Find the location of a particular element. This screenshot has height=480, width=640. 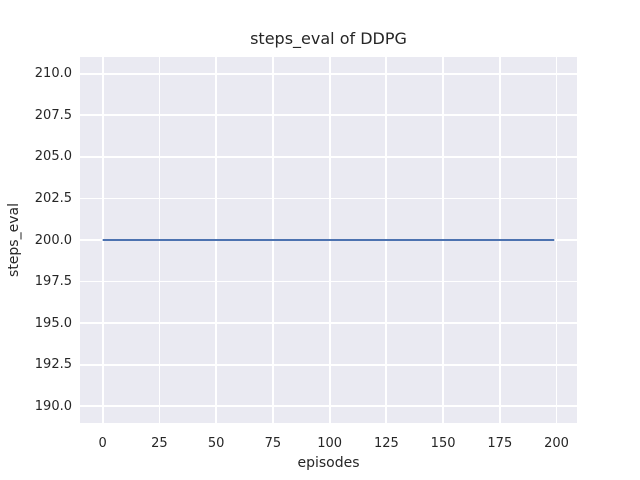

y-tick-label: 192.5 is located at coordinates (53, 365).